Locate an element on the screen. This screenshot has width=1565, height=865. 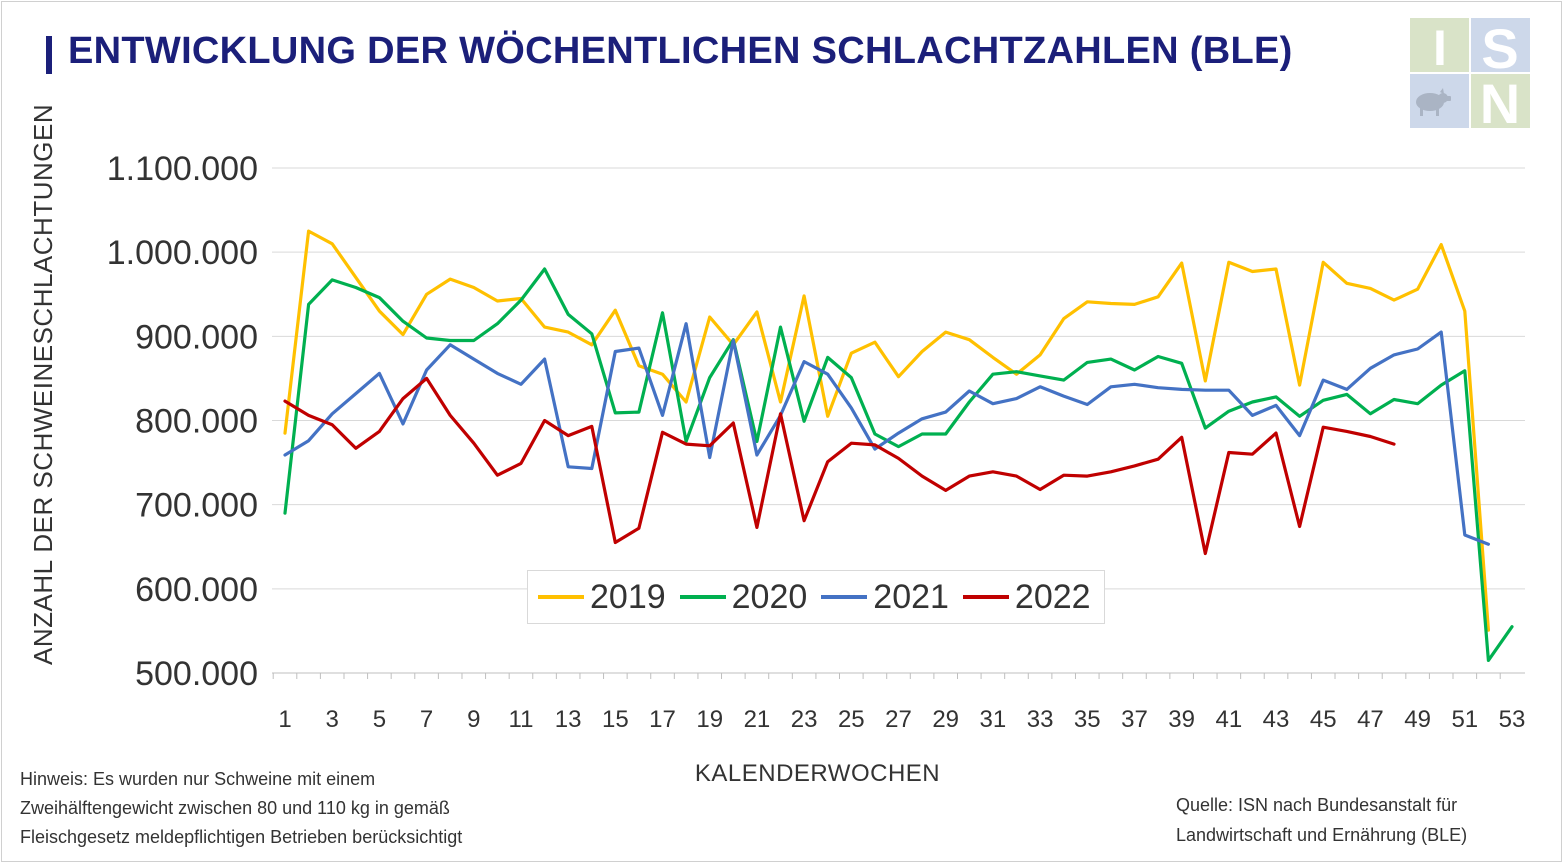
x-tick-label: 1 is located at coordinates (284, 719).